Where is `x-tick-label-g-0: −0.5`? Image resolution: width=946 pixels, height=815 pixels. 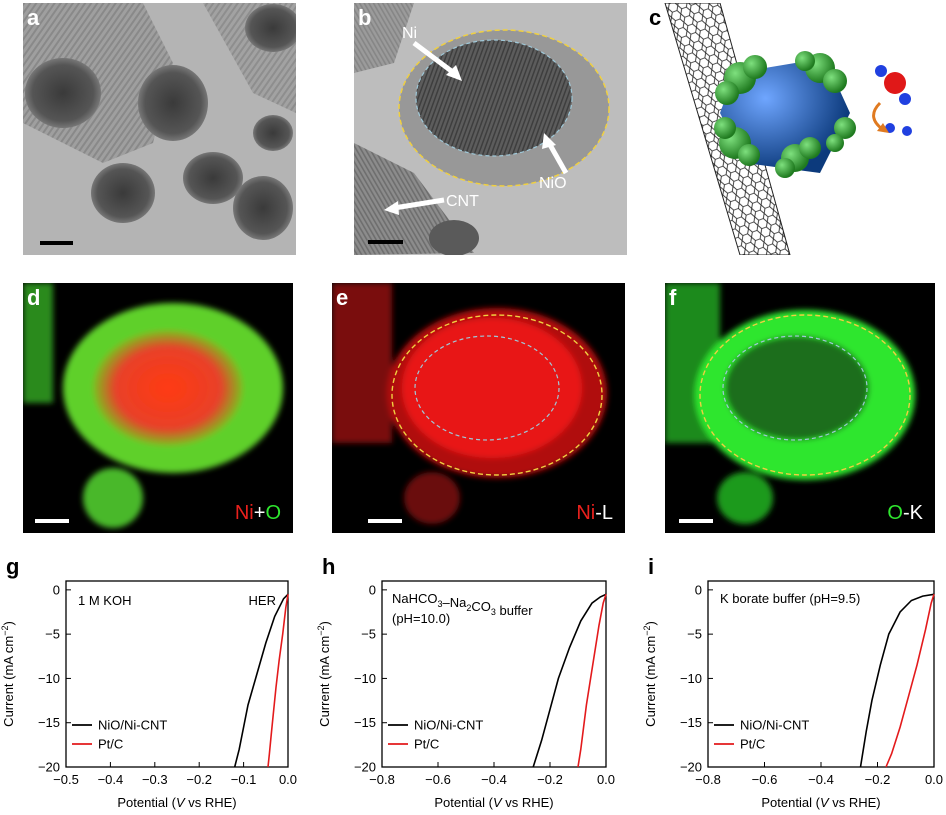 x-tick-label-g-0: −0.5 is located at coordinates (66, 779).